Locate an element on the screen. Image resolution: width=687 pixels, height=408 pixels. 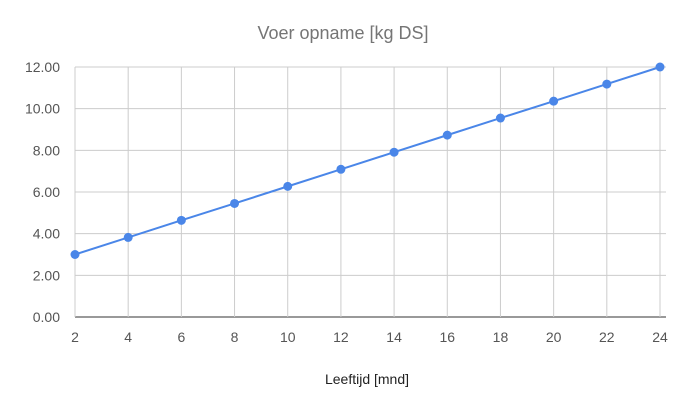
x-tick-label: 2 is located at coordinates (75, 337).